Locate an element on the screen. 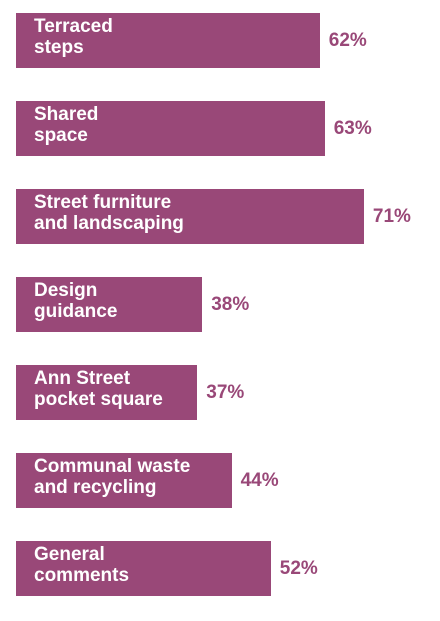 The height and width of the screenshot is (621, 440). category-label: Terraced steps is located at coordinates (73, 37).